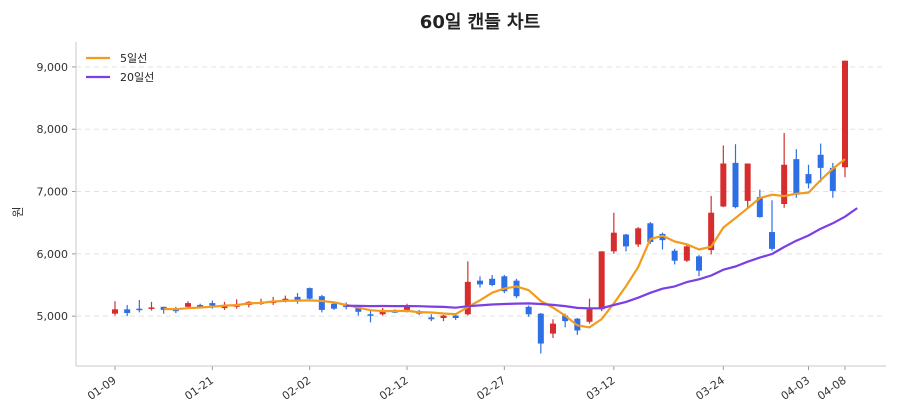  What do you see at coordinates (53, 129) in the screenshot?
I see `y-tick-label: 8,000` at bounding box center [53, 129].